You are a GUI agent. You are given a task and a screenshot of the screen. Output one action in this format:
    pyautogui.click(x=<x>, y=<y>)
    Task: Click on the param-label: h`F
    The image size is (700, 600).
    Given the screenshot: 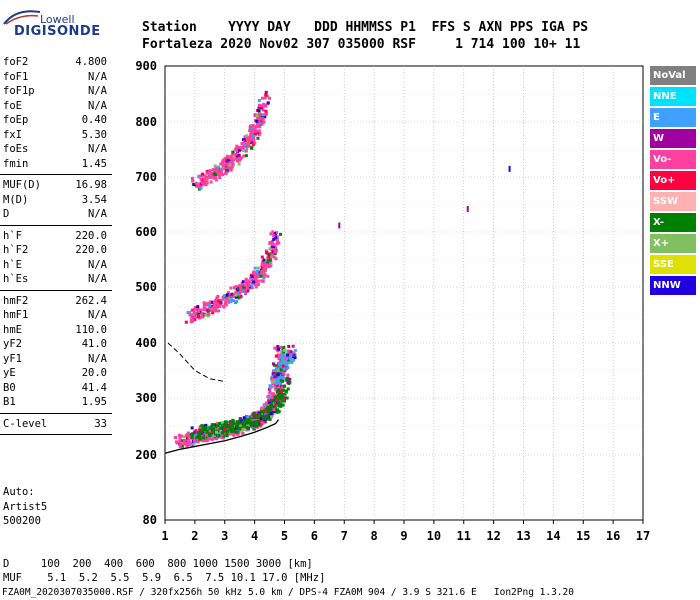 What is the action you would take?
    pyautogui.click(x=12, y=235)
    